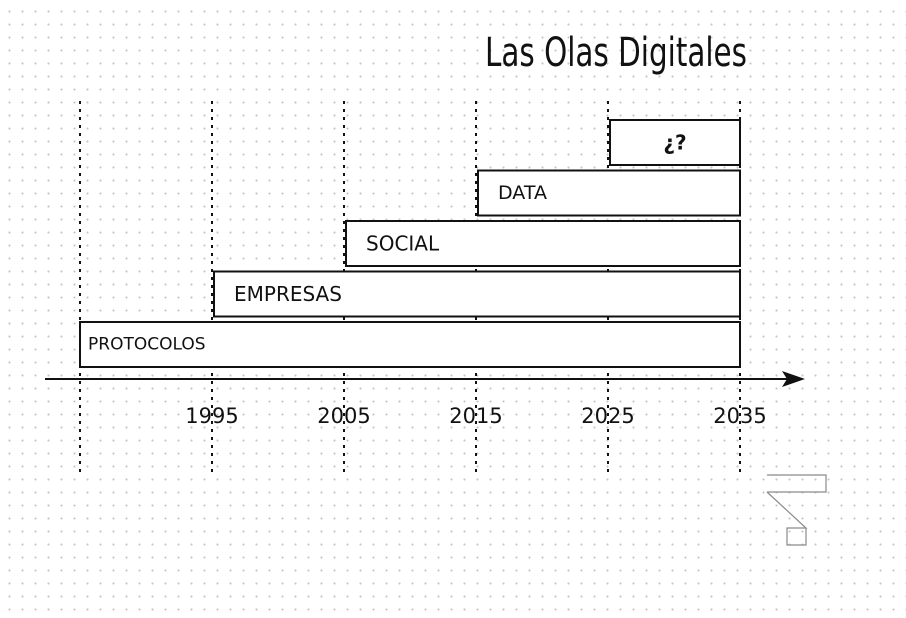 This screenshot has width=906, height=618. I want to click on wave-bar: DATA, so click(609, 193).